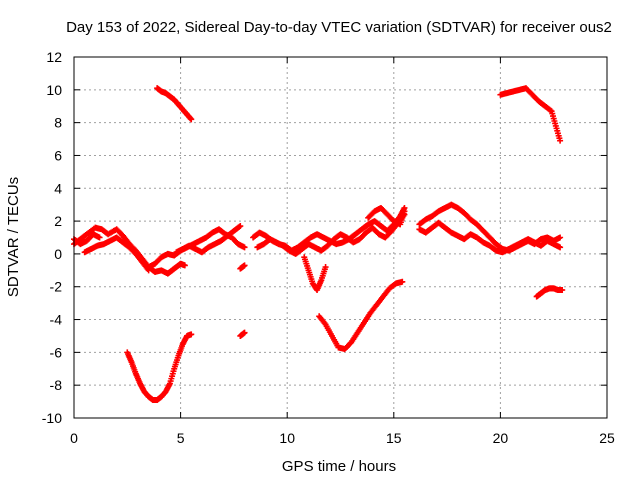  What do you see at coordinates (58, 188) in the screenshot?
I see `y-tick-label: 4` at bounding box center [58, 188].